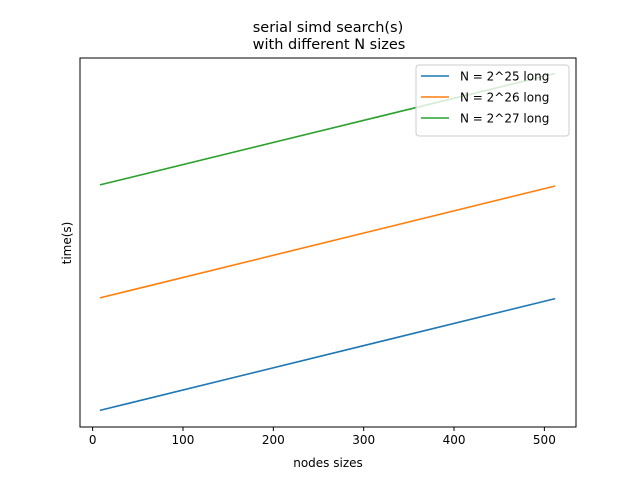 This screenshot has height=484, width=640. What do you see at coordinates (504, 98) in the screenshot?
I see `legend-label-2: N = 2^26 long` at bounding box center [504, 98].